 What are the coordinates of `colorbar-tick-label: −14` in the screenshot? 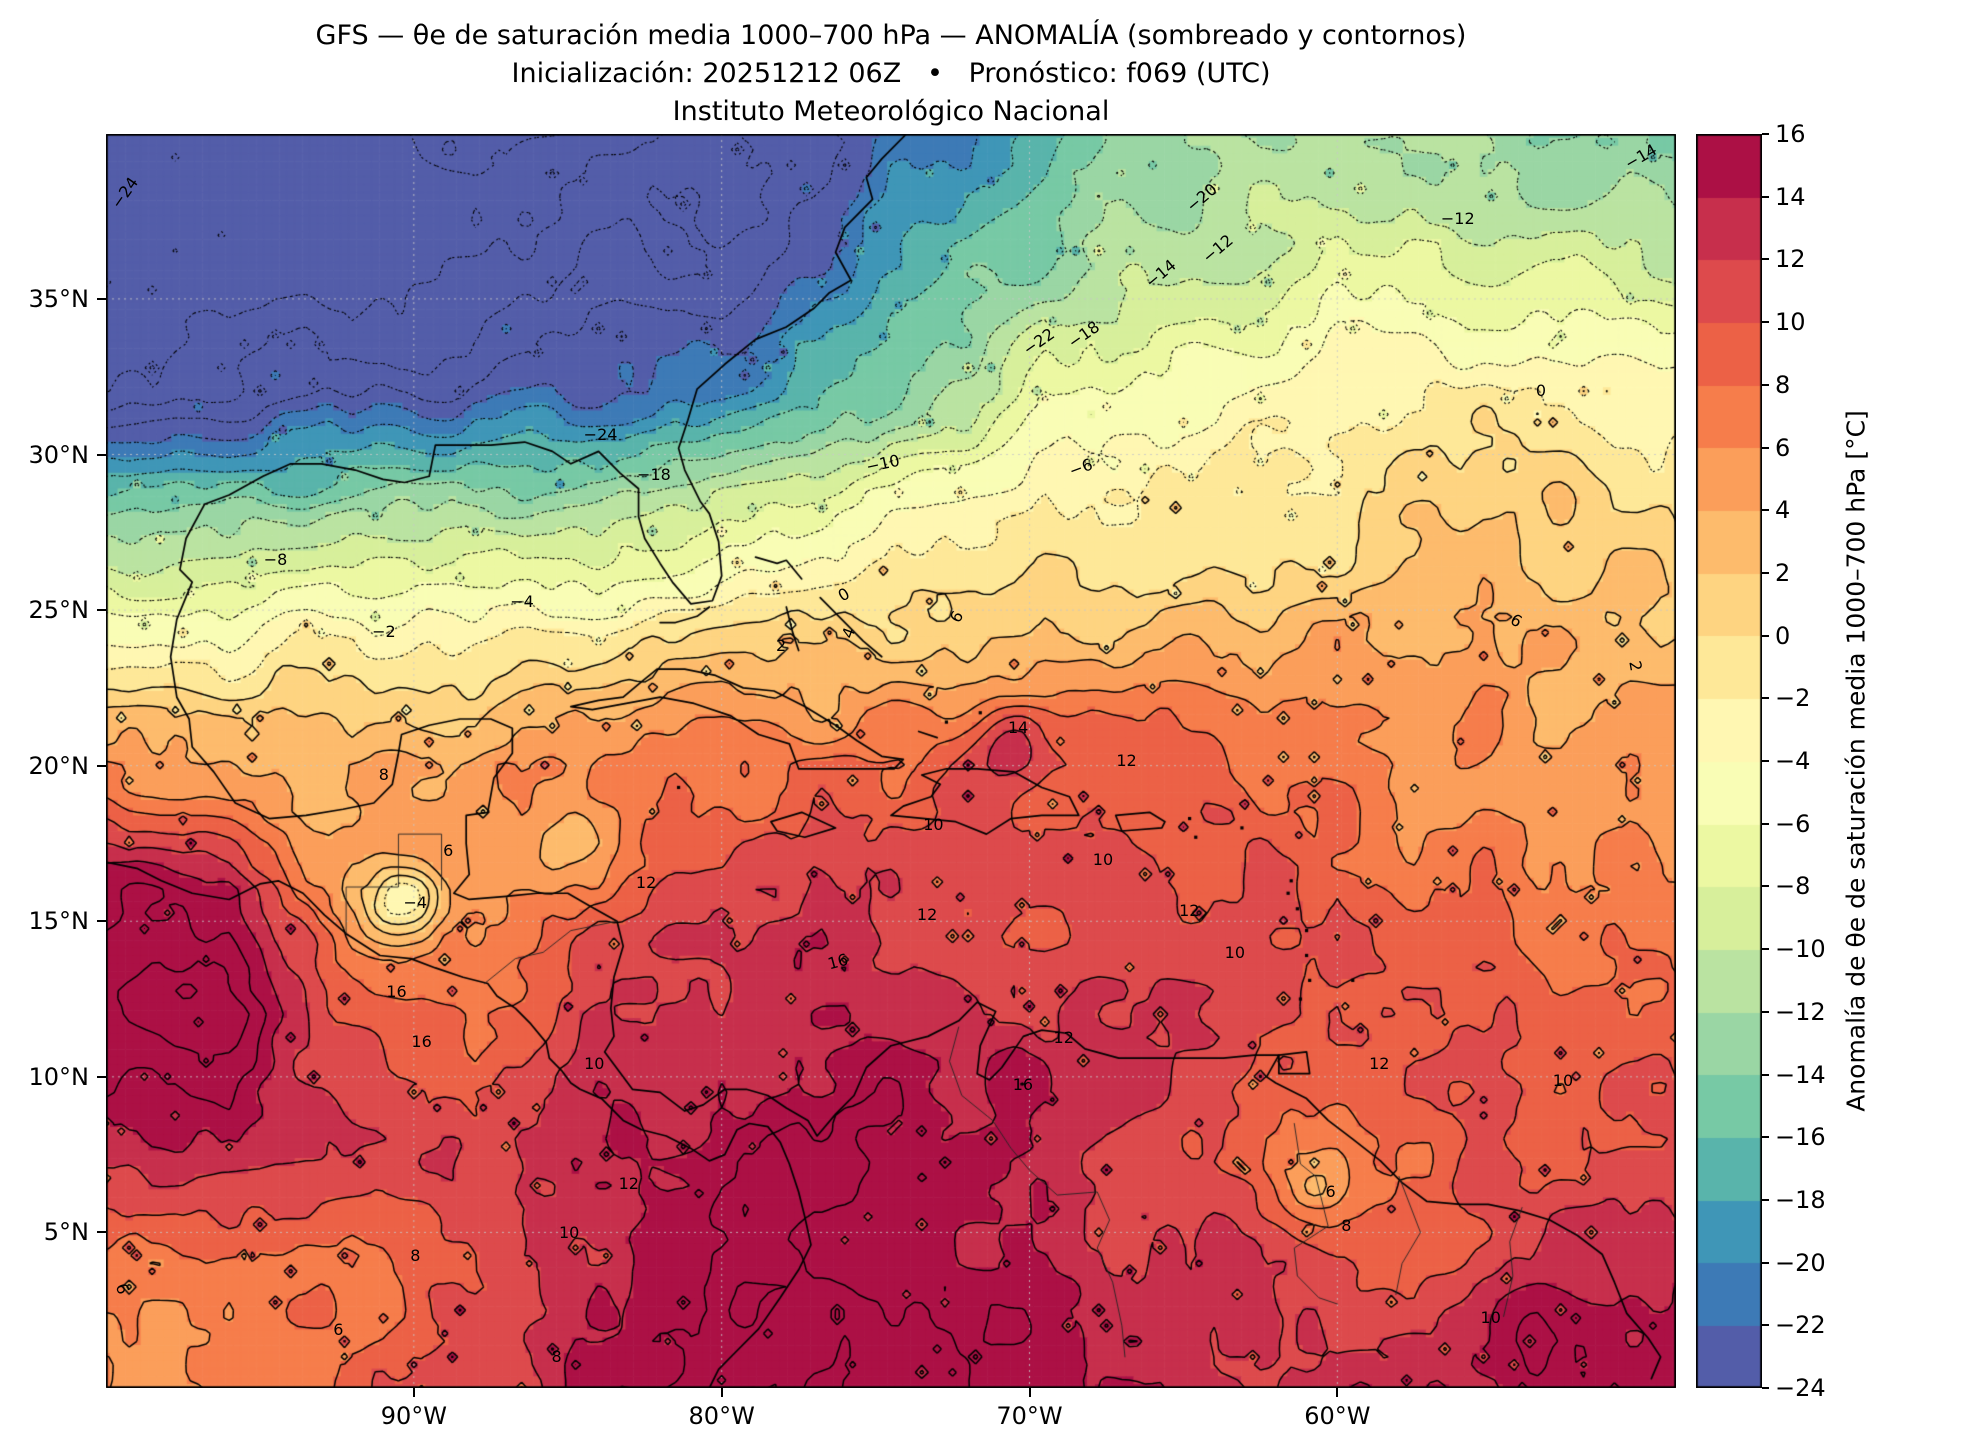 It's located at (1800, 1074).